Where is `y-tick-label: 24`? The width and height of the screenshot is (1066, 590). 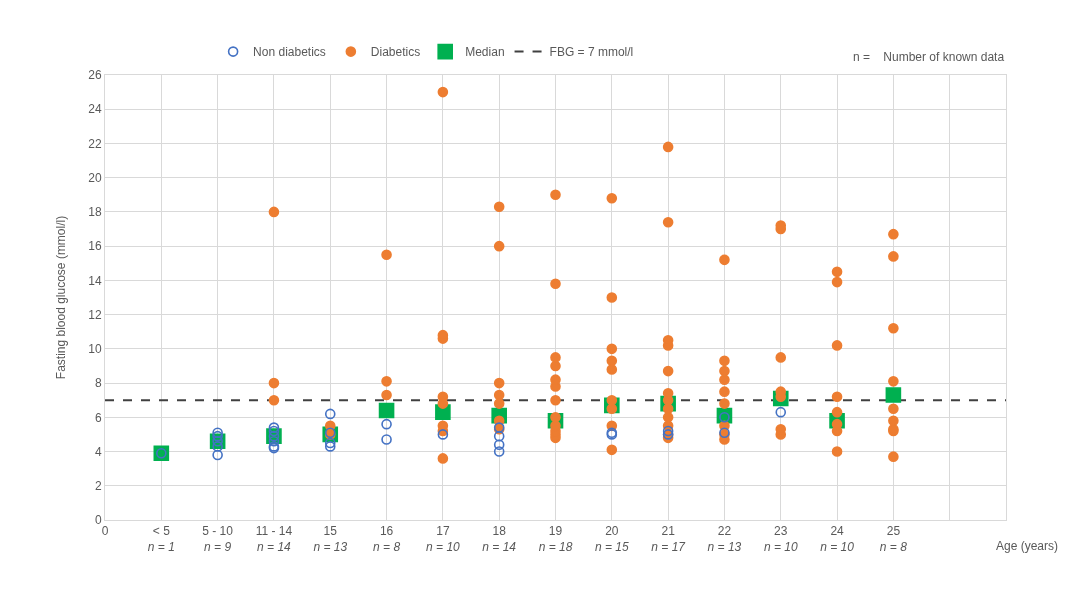
y-tick-label: 24 is located at coordinates (95, 109).